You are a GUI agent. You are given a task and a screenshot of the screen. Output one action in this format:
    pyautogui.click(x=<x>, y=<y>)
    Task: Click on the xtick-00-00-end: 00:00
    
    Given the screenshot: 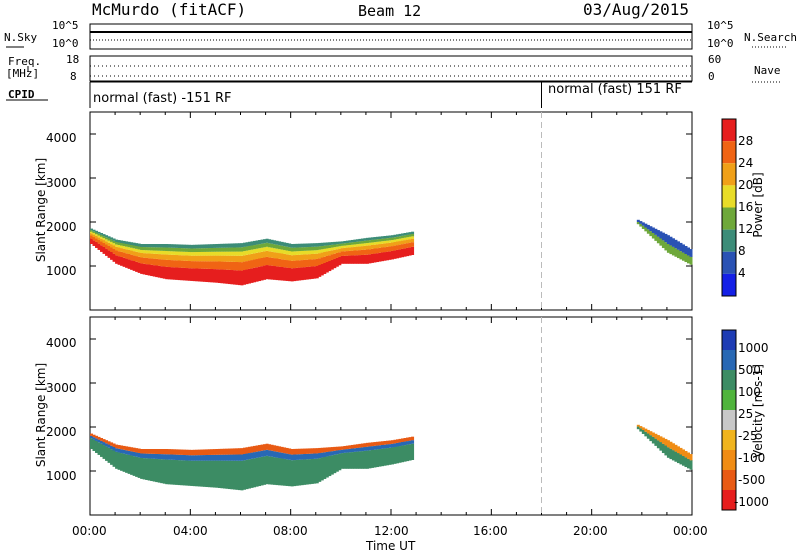 What is the action you would take?
    pyautogui.click(x=690, y=531)
    